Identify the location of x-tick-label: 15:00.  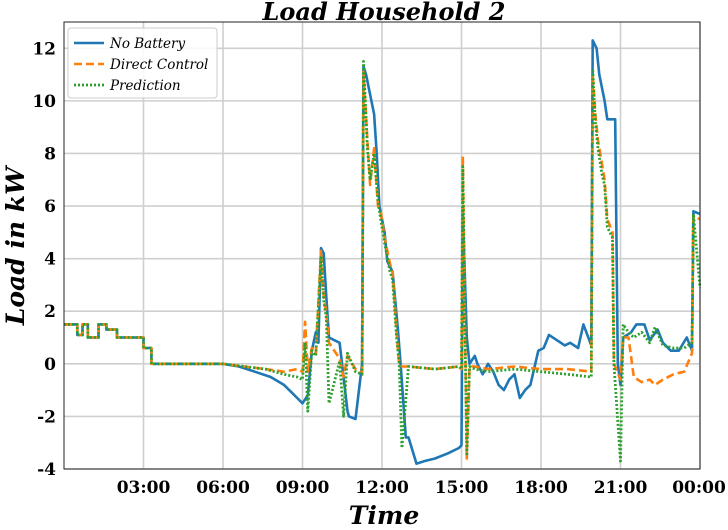
(462, 488).